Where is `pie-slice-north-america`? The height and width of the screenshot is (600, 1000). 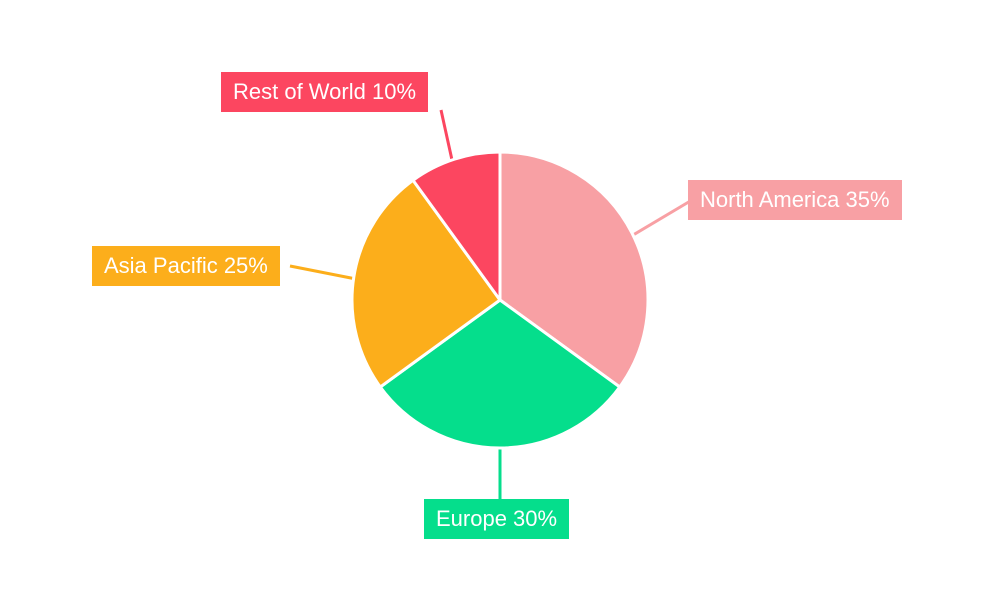
pie-slice-north-america is located at coordinates (574, 269).